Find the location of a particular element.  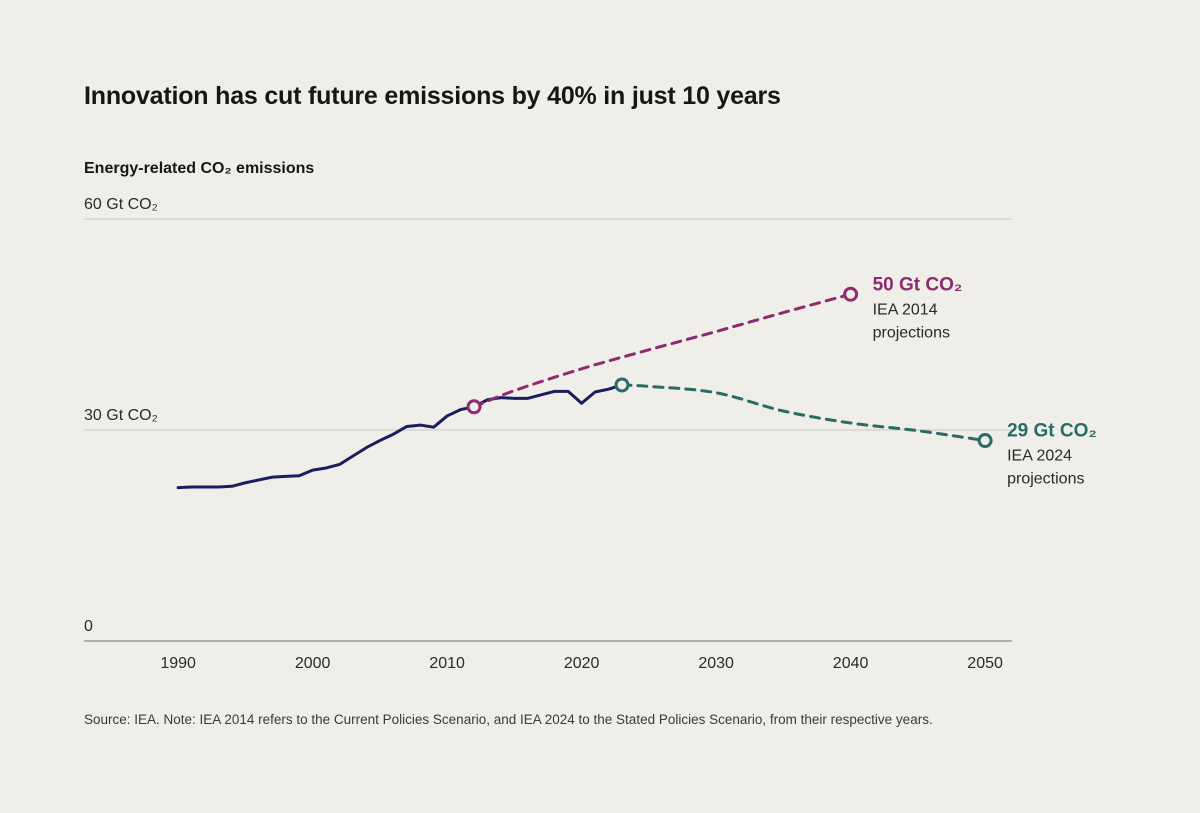

iea-2014-projection-start-marker is located at coordinates (474, 407).